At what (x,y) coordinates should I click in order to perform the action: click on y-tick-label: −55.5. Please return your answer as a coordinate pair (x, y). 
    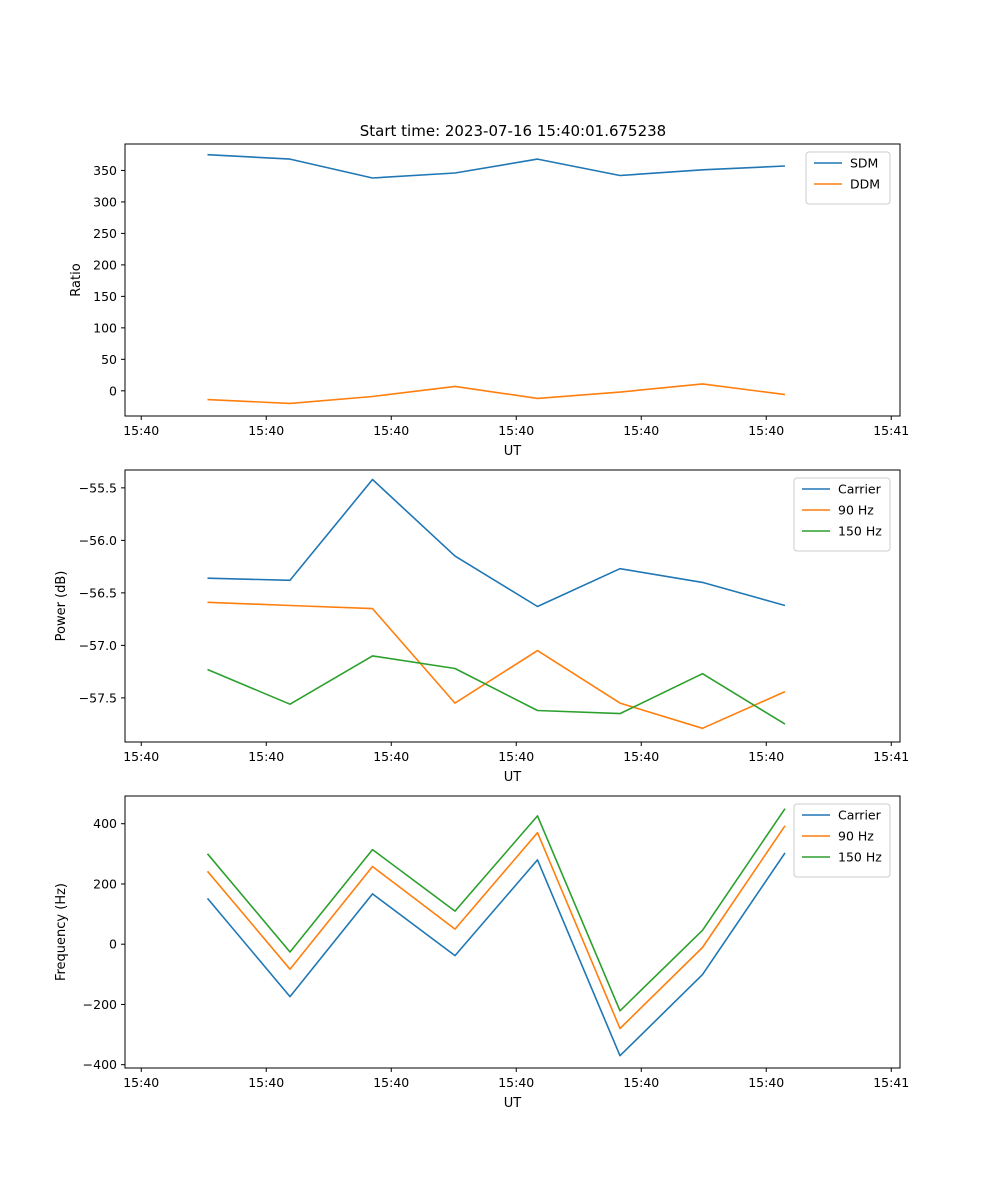
    Looking at the image, I should click on (98, 487).